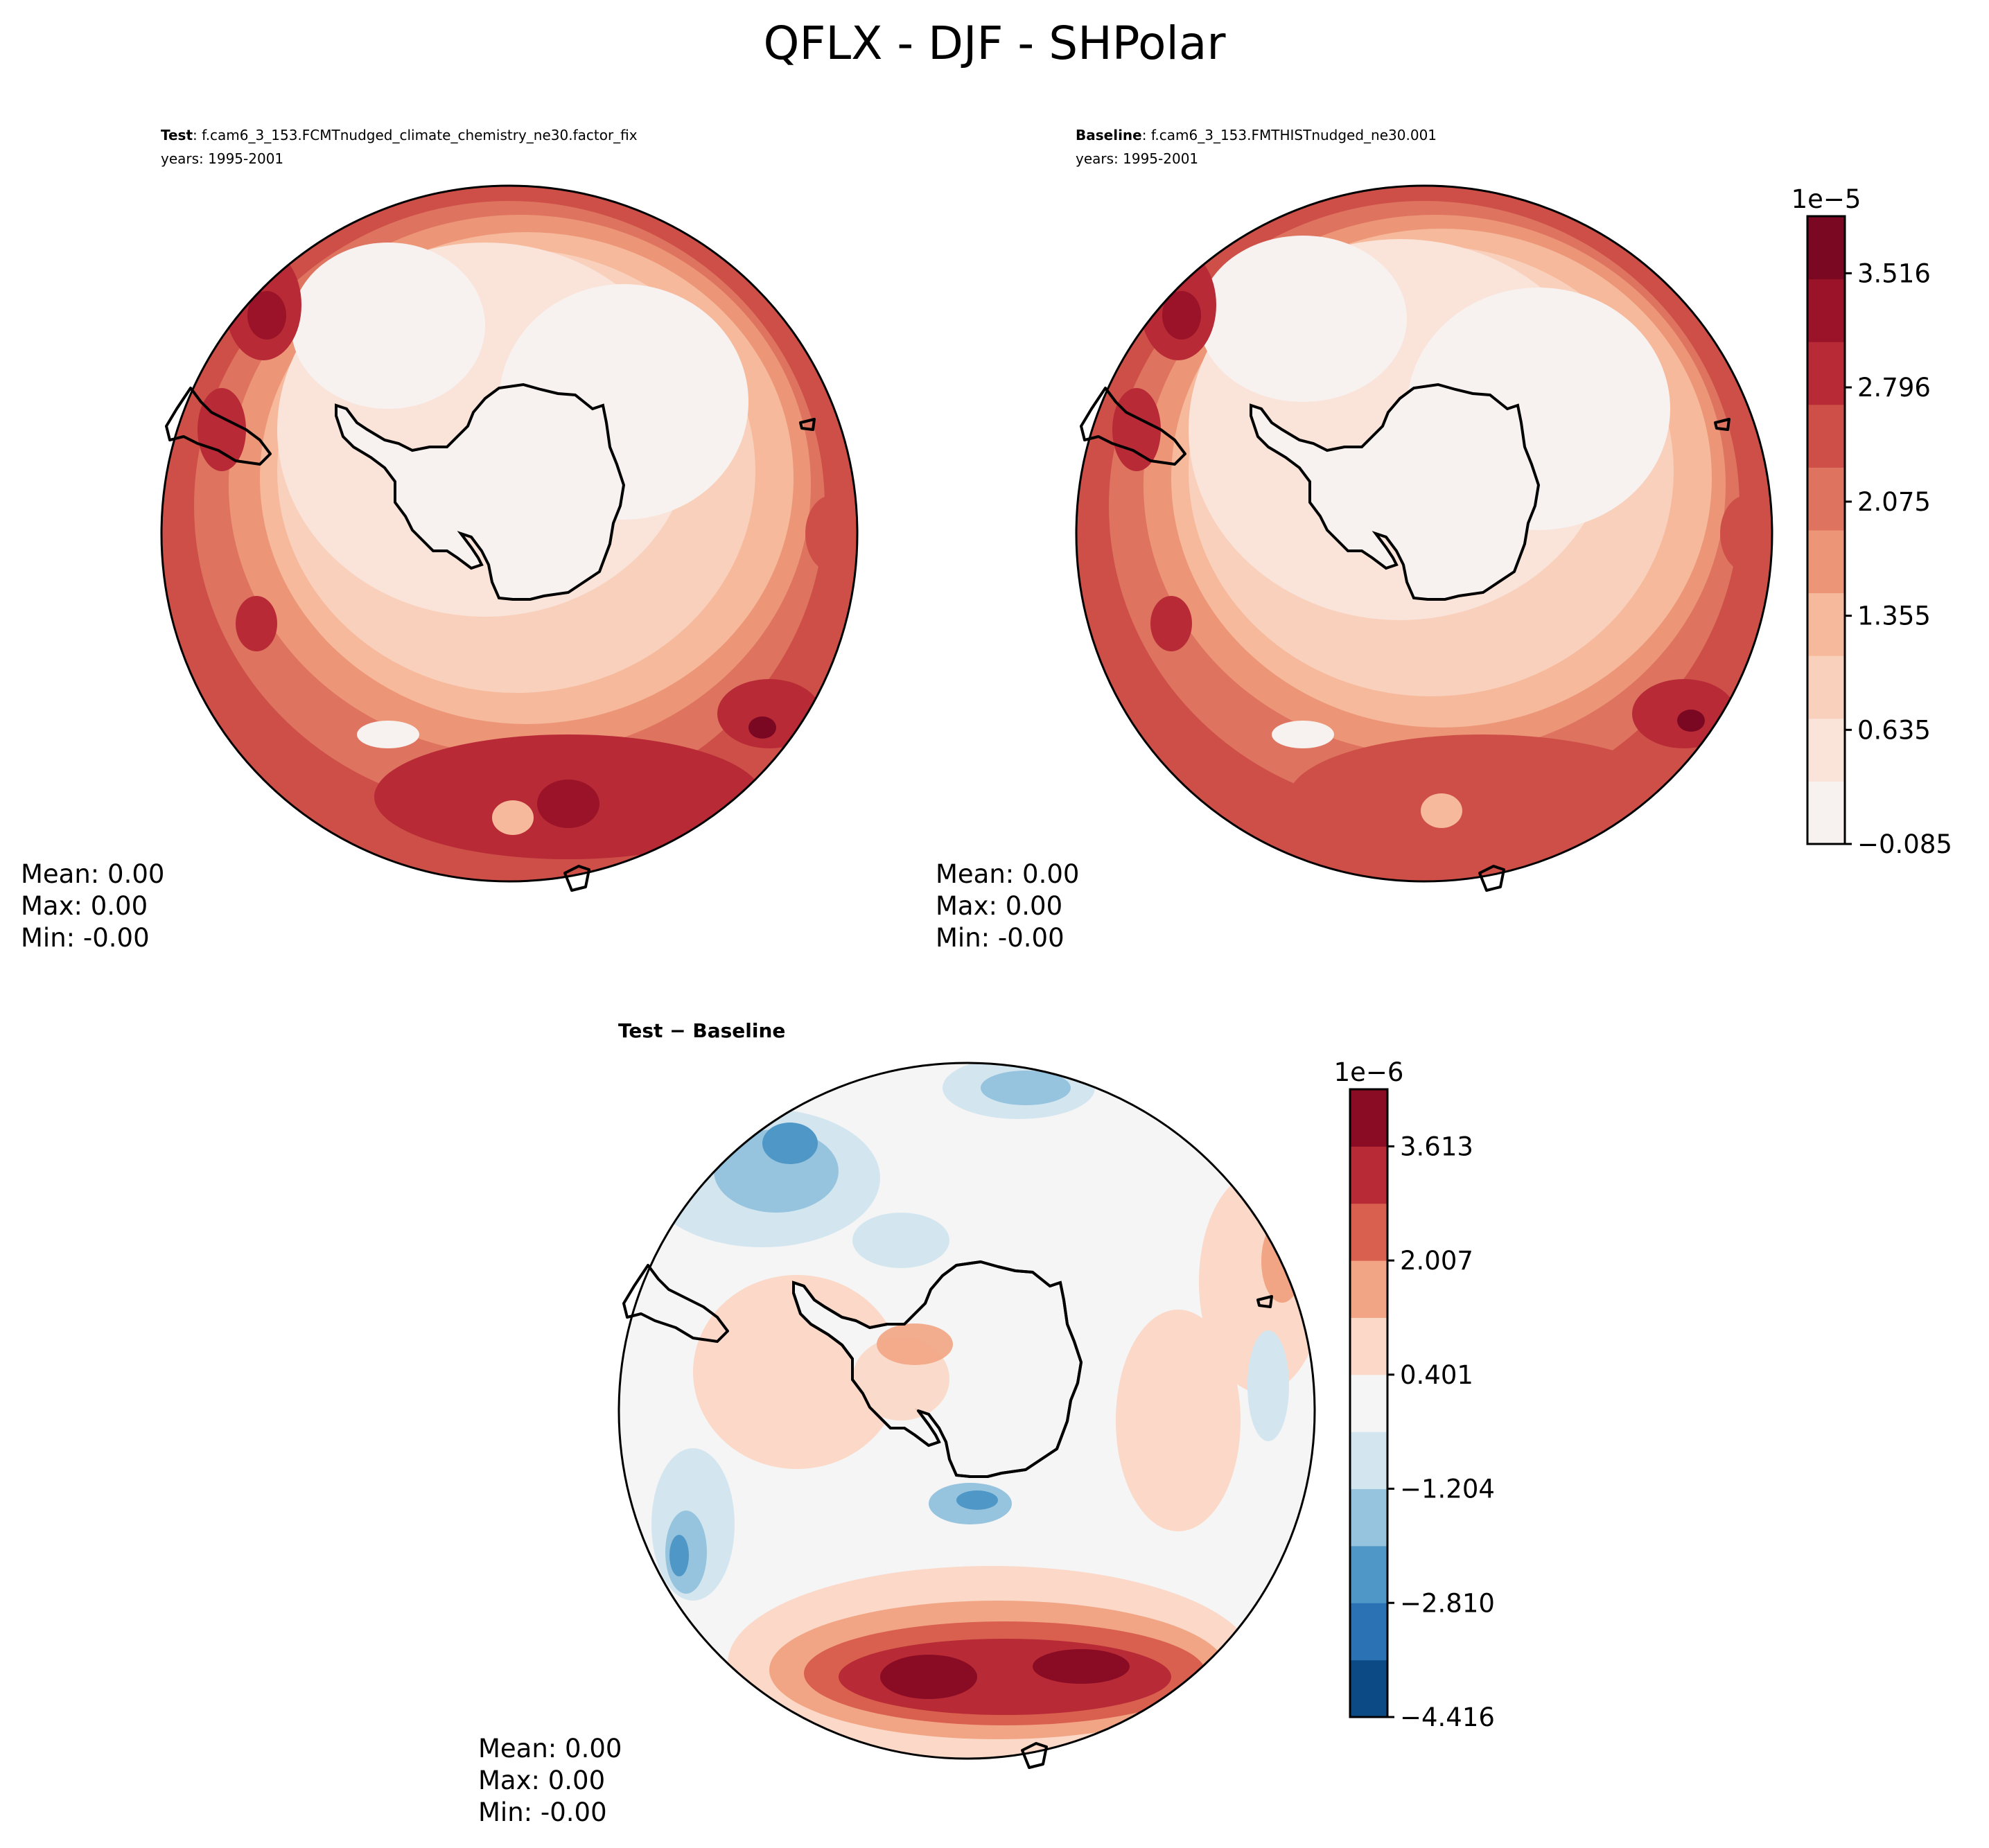 The width and height of the screenshot is (1989, 1848). I want to click on diff-colorbar-tick-label-4: 2.007, so click(1436, 1261).